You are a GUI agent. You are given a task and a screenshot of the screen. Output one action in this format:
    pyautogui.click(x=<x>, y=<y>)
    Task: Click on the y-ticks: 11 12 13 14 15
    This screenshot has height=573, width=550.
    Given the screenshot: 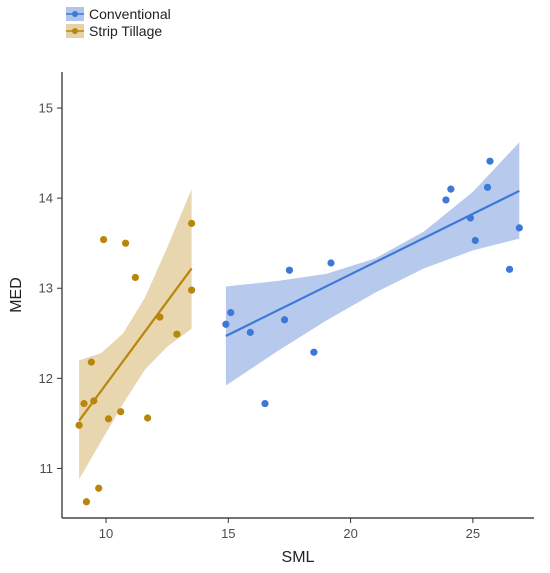 What is the action you would take?
    pyautogui.click(x=50, y=288)
    